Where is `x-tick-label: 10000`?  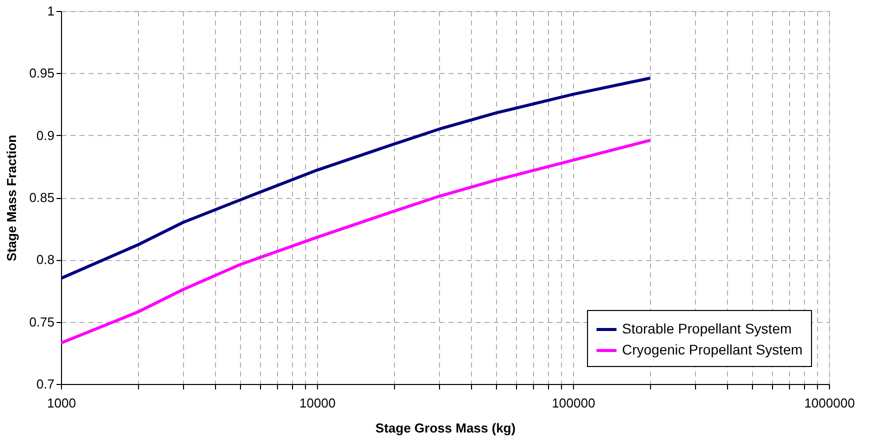 x-tick-label: 10000 is located at coordinates (317, 403).